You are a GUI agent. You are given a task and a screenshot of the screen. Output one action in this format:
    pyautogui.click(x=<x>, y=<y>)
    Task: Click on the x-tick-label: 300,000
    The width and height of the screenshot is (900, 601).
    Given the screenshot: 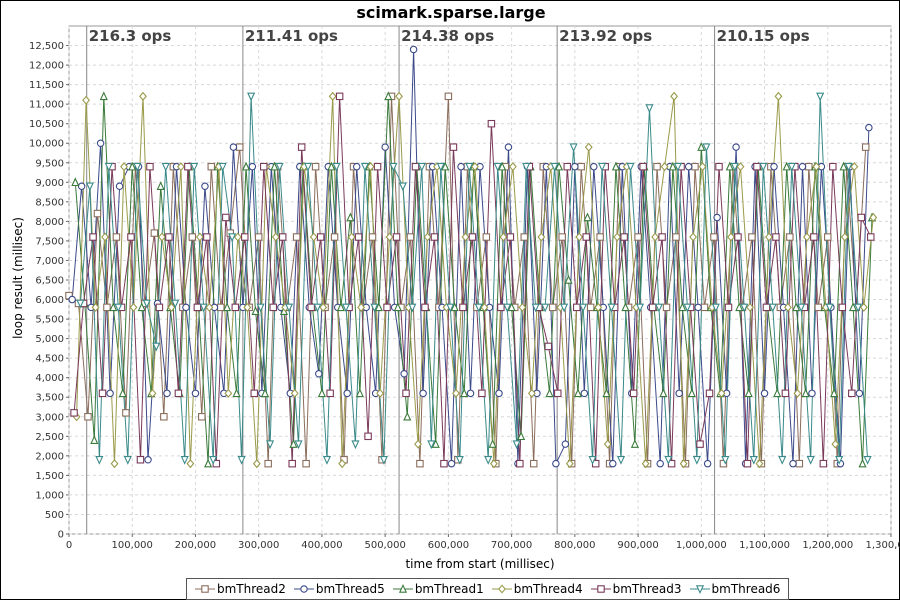 What is the action you would take?
    pyautogui.click(x=258, y=545)
    